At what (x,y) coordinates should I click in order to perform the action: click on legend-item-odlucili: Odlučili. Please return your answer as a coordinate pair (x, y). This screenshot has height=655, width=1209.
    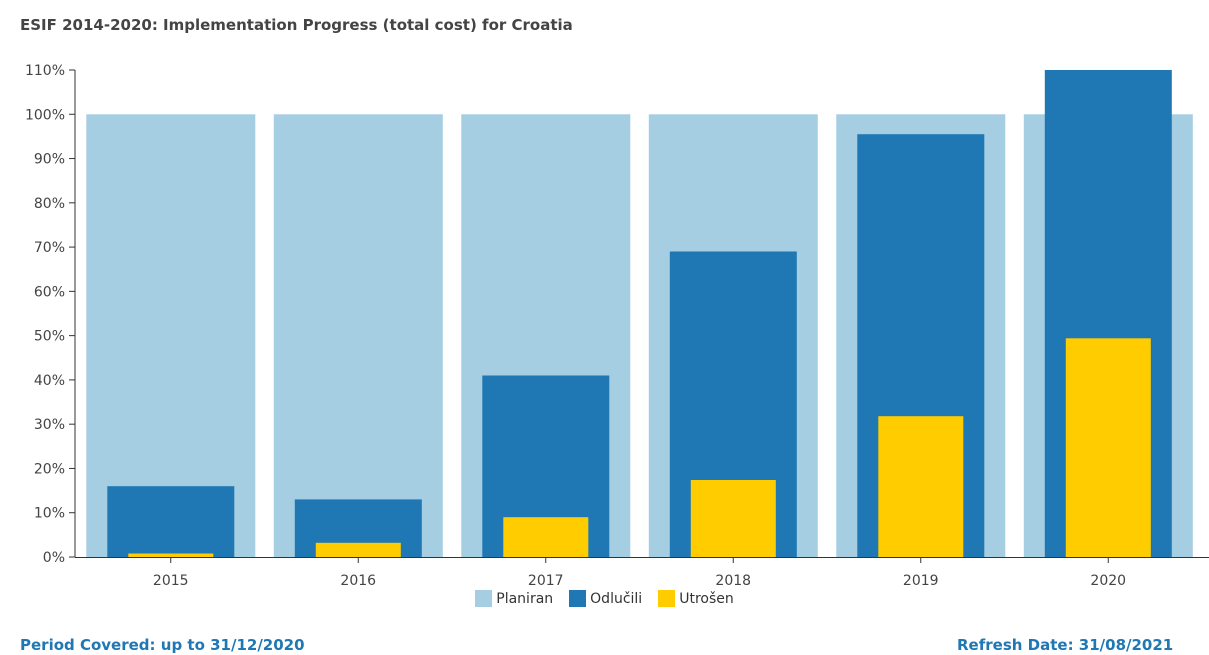
    Looking at the image, I should click on (605, 598).